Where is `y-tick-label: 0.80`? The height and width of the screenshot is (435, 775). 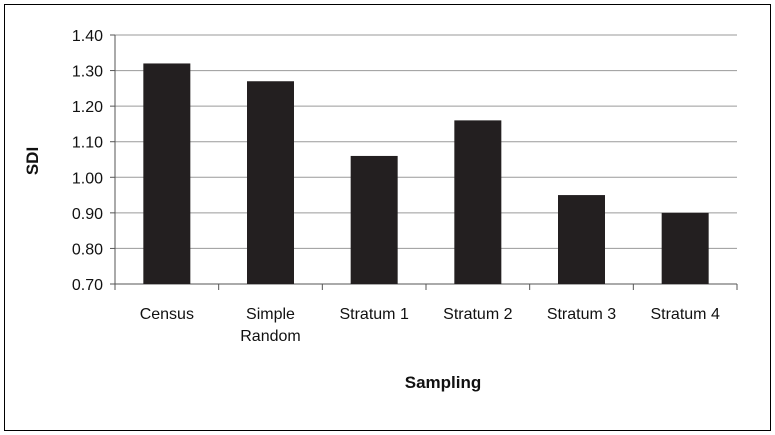 y-tick-label: 0.80 is located at coordinates (87, 249).